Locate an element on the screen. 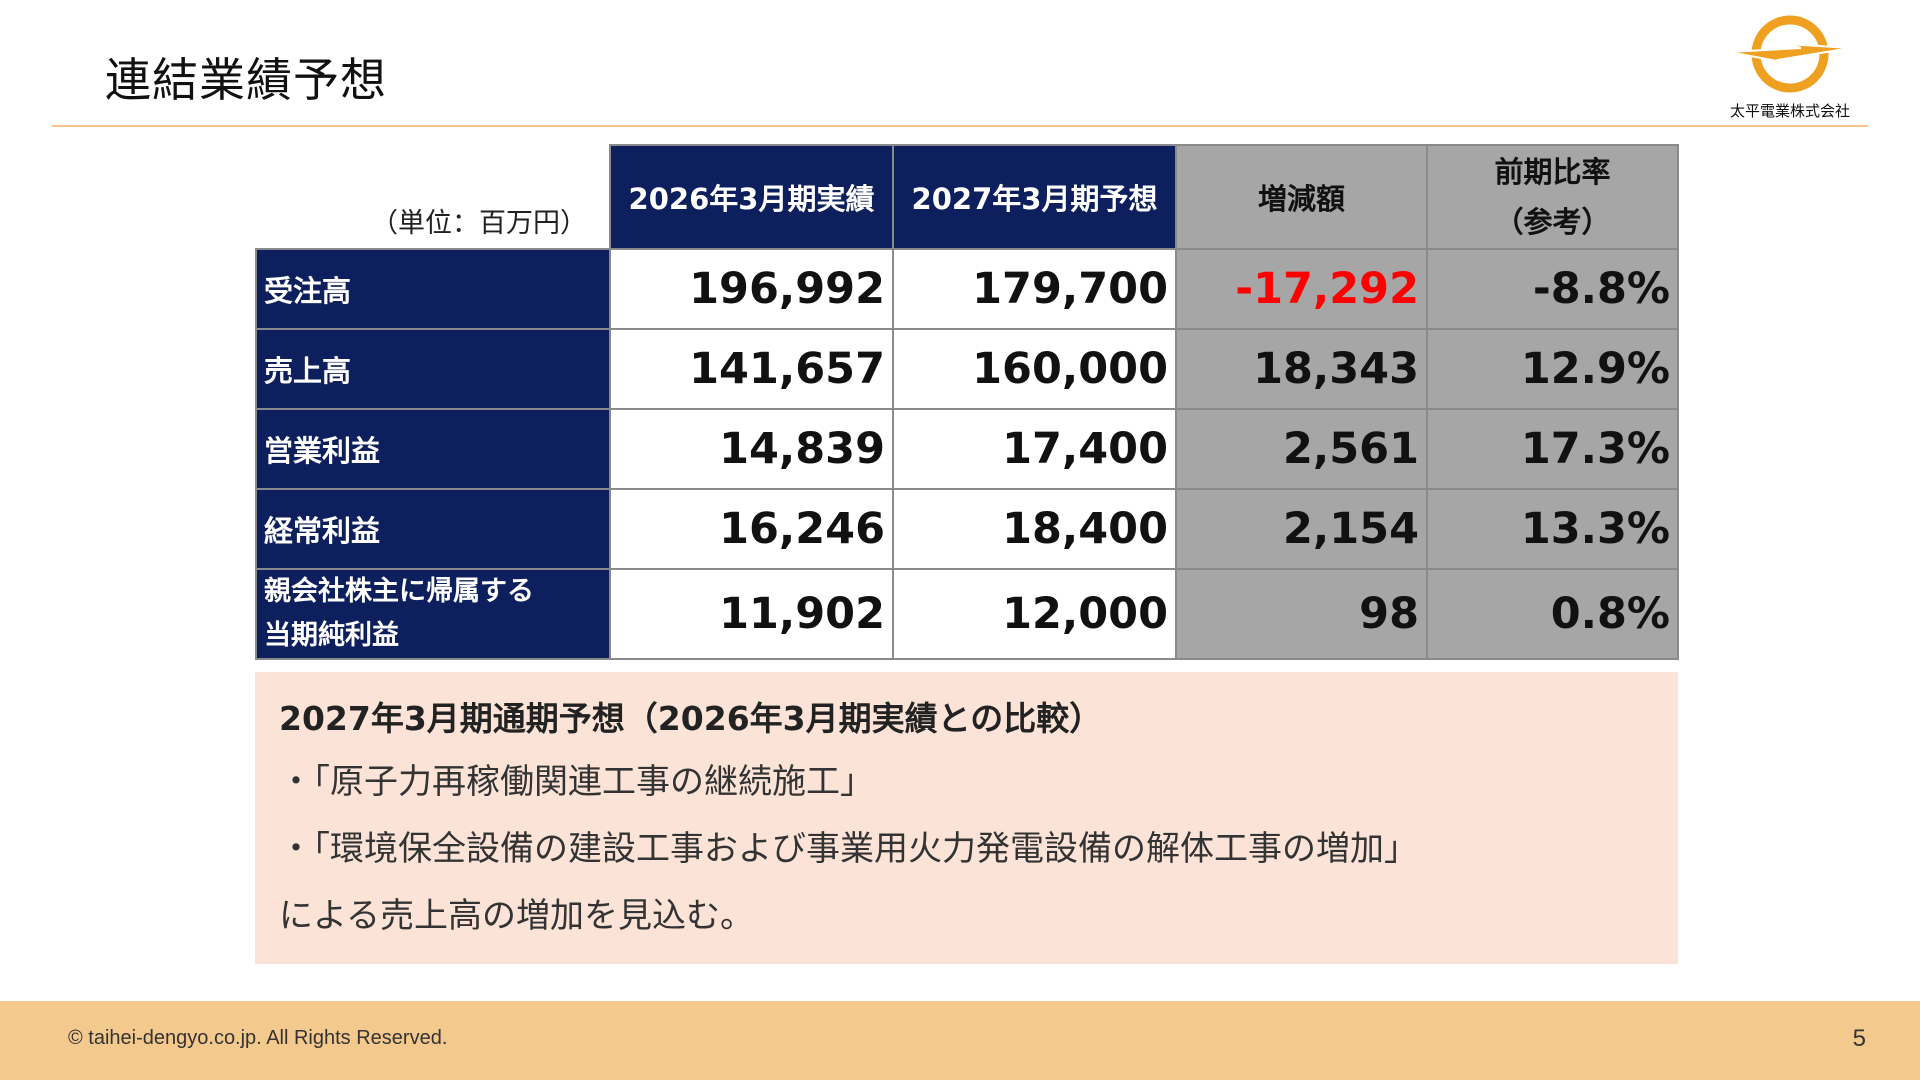 Image resolution: width=1920 pixels, height=1080 pixels. company-logo: 太平電業株式会社 is located at coordinates (1790, 70).